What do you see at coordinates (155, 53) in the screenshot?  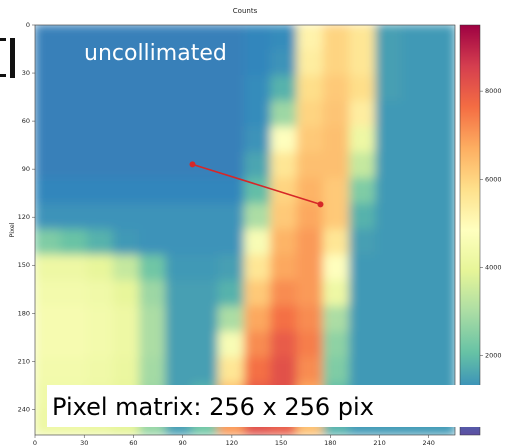 I see `annotation: uncollimated` at bounding box center [155, 53].